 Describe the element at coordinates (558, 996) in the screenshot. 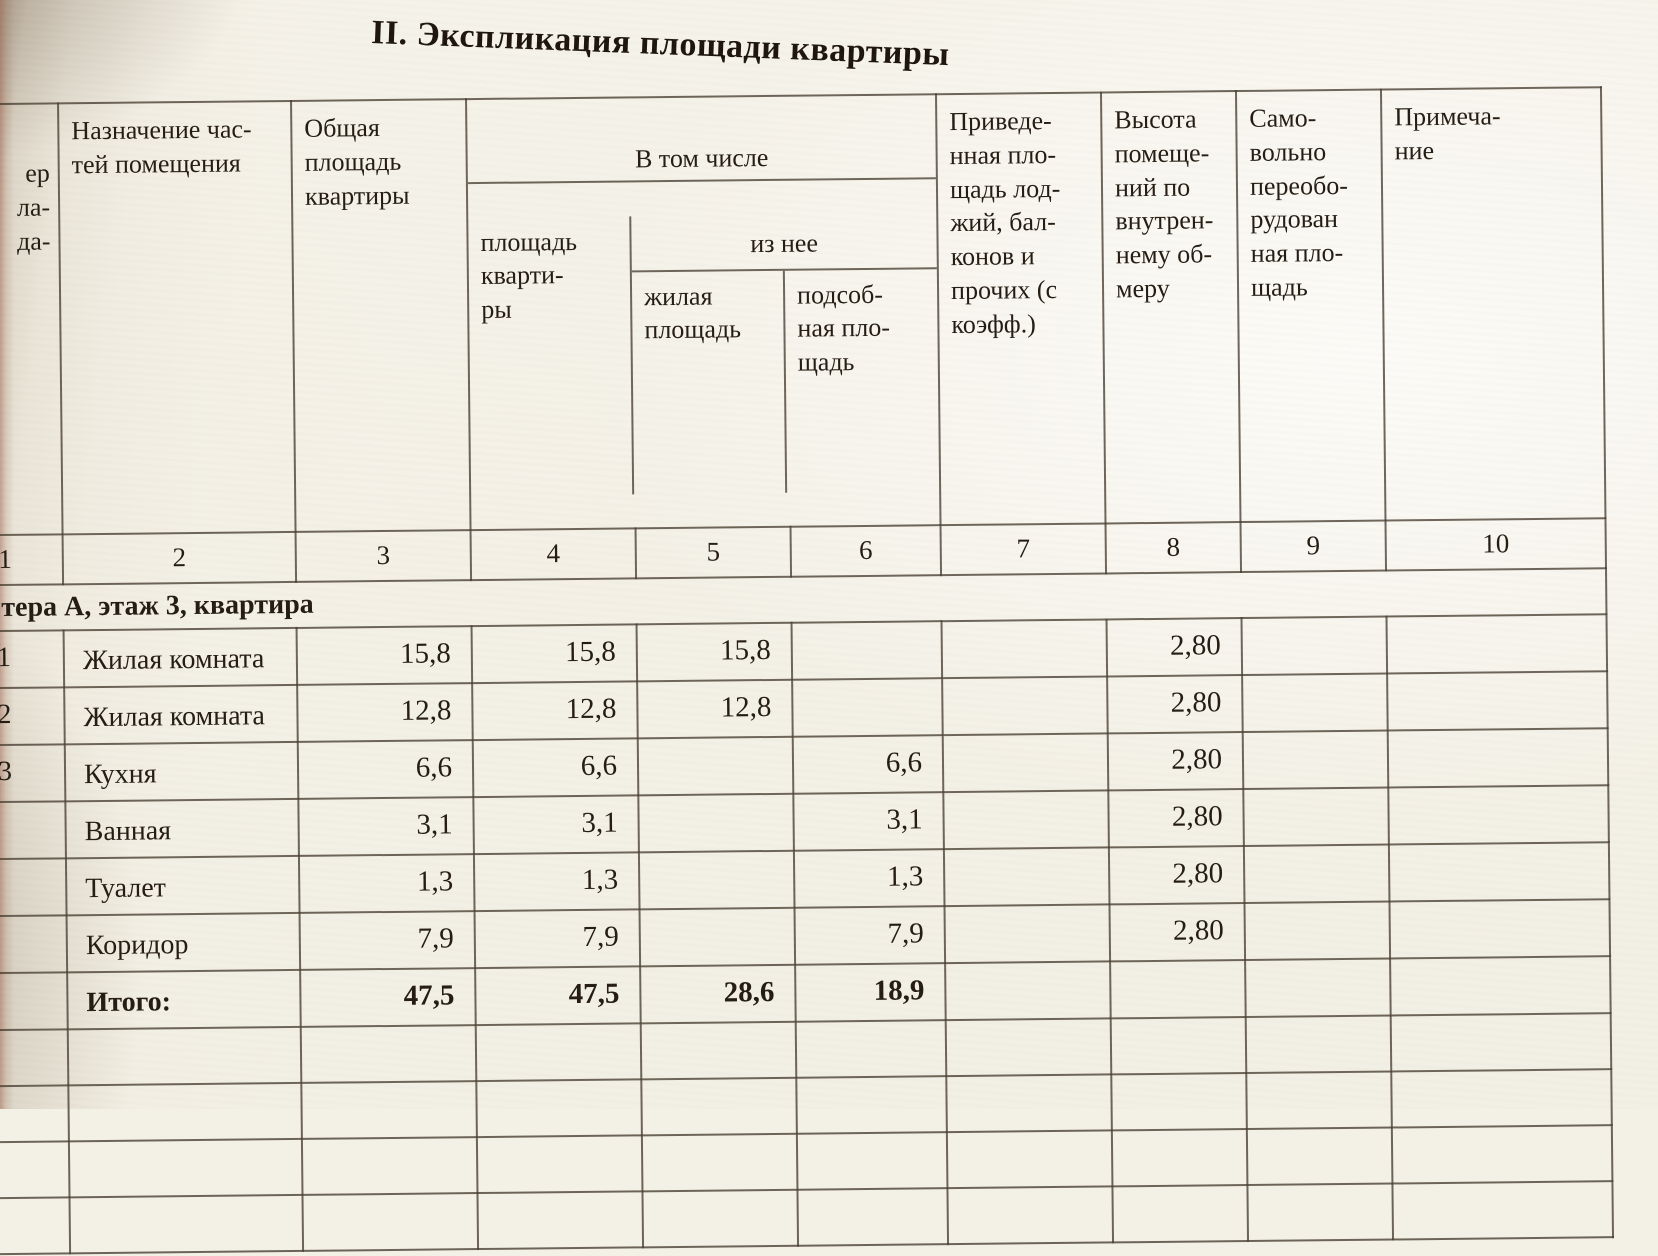

I see `cell-apartment-area: 47,5` at that location.